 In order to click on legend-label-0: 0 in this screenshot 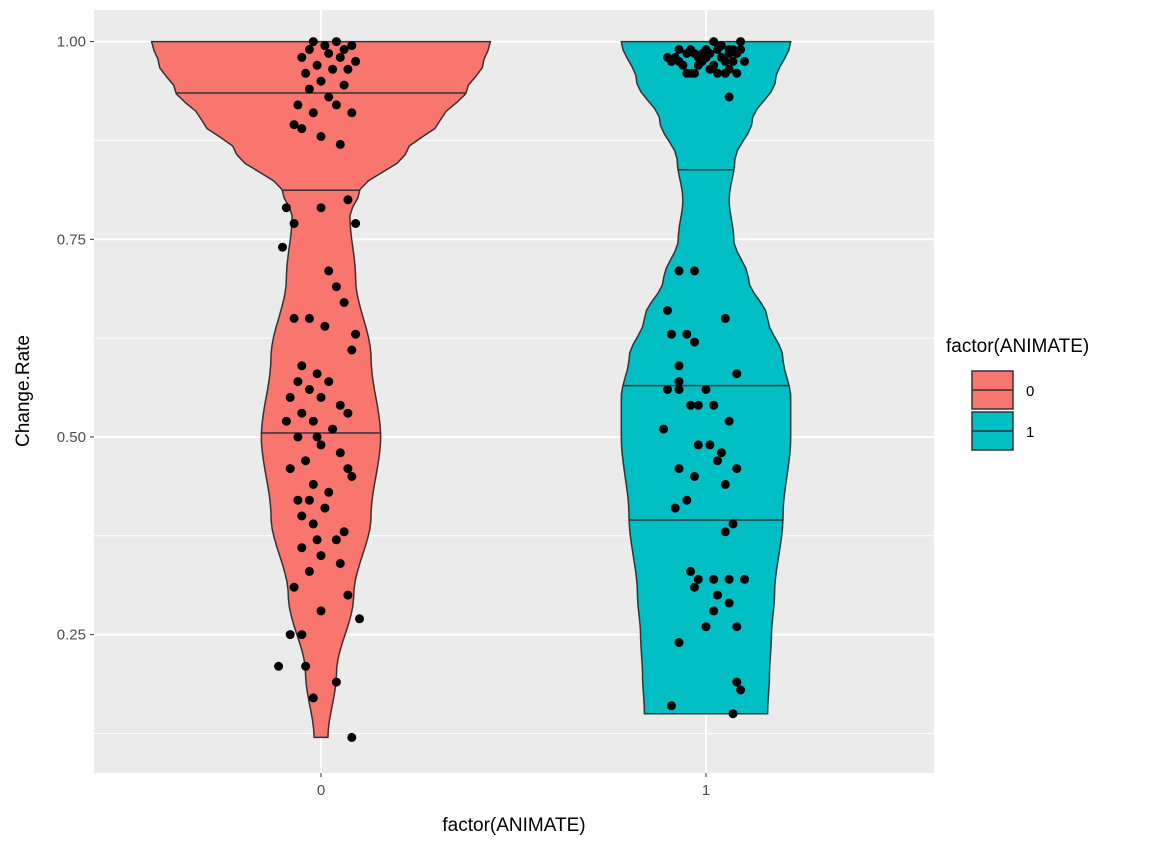, I will do `click(1030, 391)`.